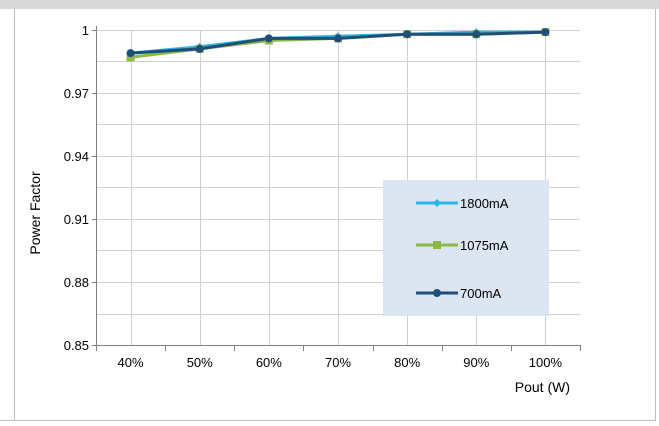 The width and height of the screenshot is (659, 426). Describe the element at coordinates (76, 282) in the screenshot. I see `y-tick-label: 0.88` at that location.